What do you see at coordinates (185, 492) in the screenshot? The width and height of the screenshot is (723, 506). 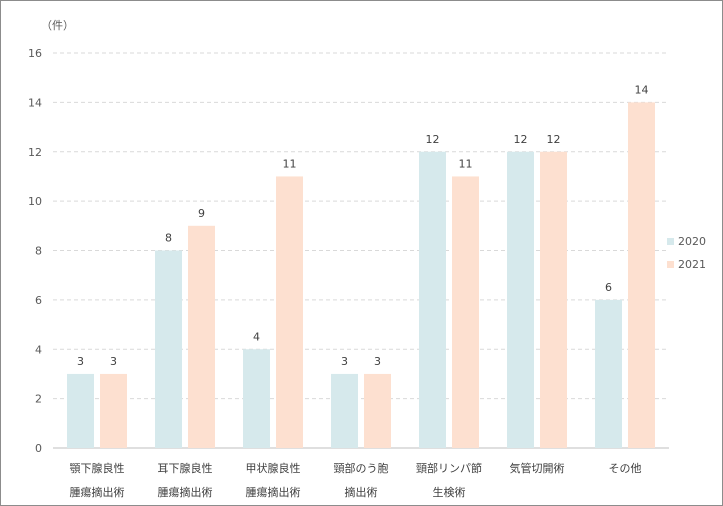 I see `x-tick-label-1-1: 腫瘍摘出術` at bounding box center [185, 492].